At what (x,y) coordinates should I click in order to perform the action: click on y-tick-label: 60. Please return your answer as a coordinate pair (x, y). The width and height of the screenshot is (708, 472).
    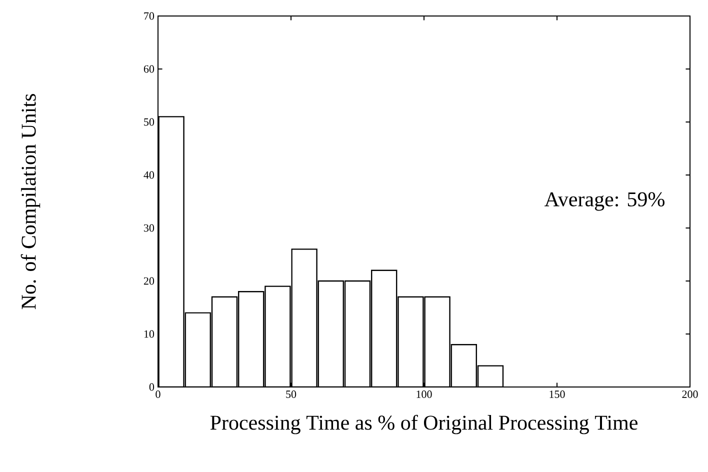
    Looking at the image, I should click on (149, 69).